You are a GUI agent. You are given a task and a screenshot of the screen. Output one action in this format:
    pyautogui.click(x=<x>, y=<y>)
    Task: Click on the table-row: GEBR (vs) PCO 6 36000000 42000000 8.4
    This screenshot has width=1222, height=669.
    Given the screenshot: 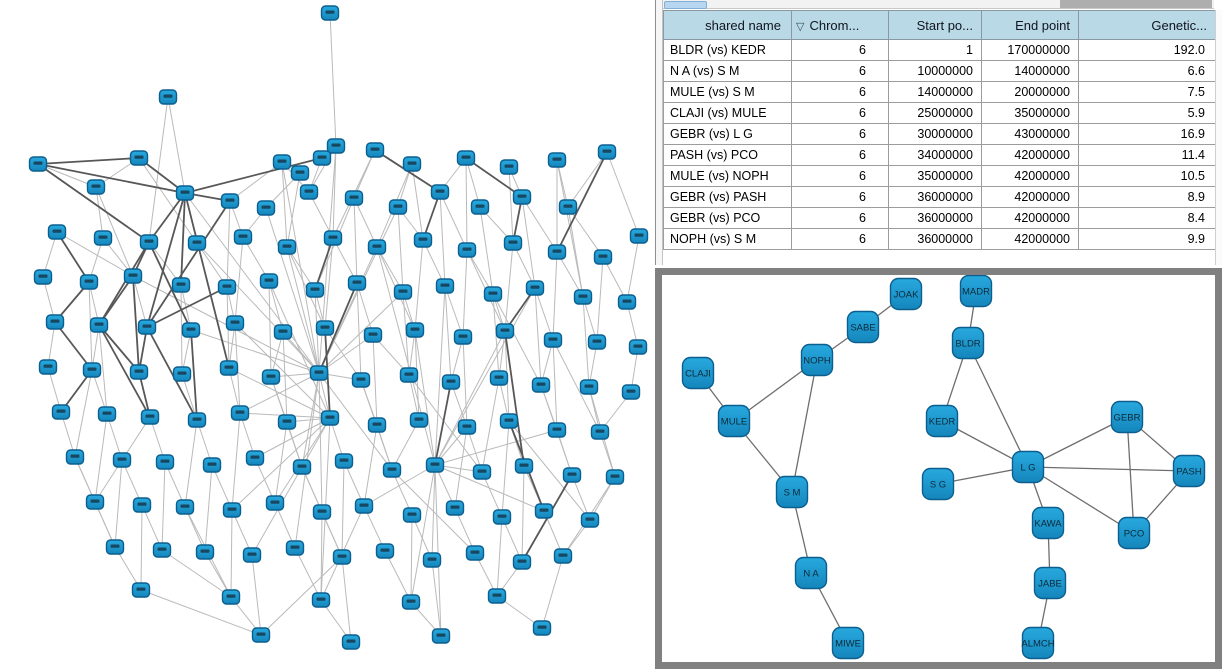 What is the action you would take?
    pyautogui.click(x=939, y=218)
    